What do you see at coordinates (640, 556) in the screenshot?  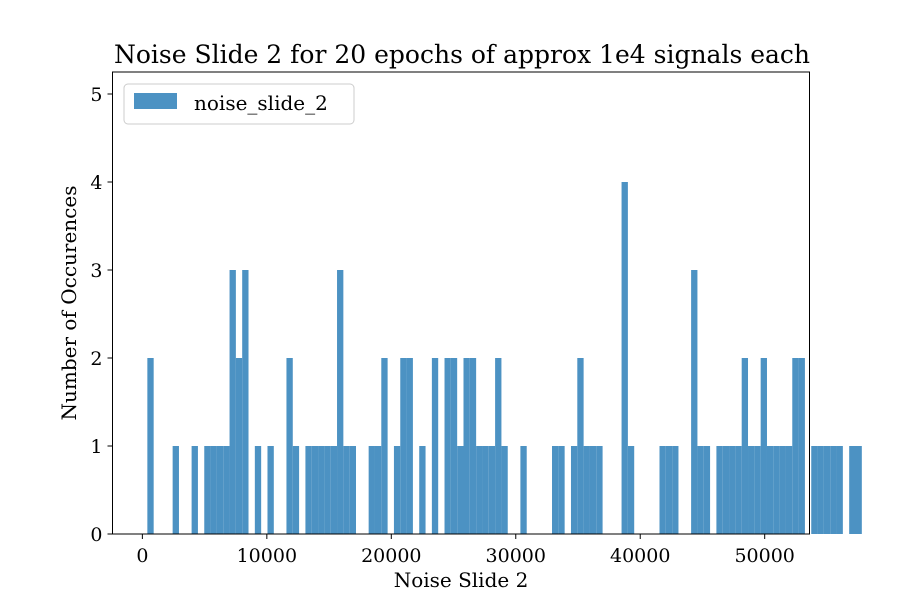 I see `x-tick-label: 40000` at bounding box center [640, 556].